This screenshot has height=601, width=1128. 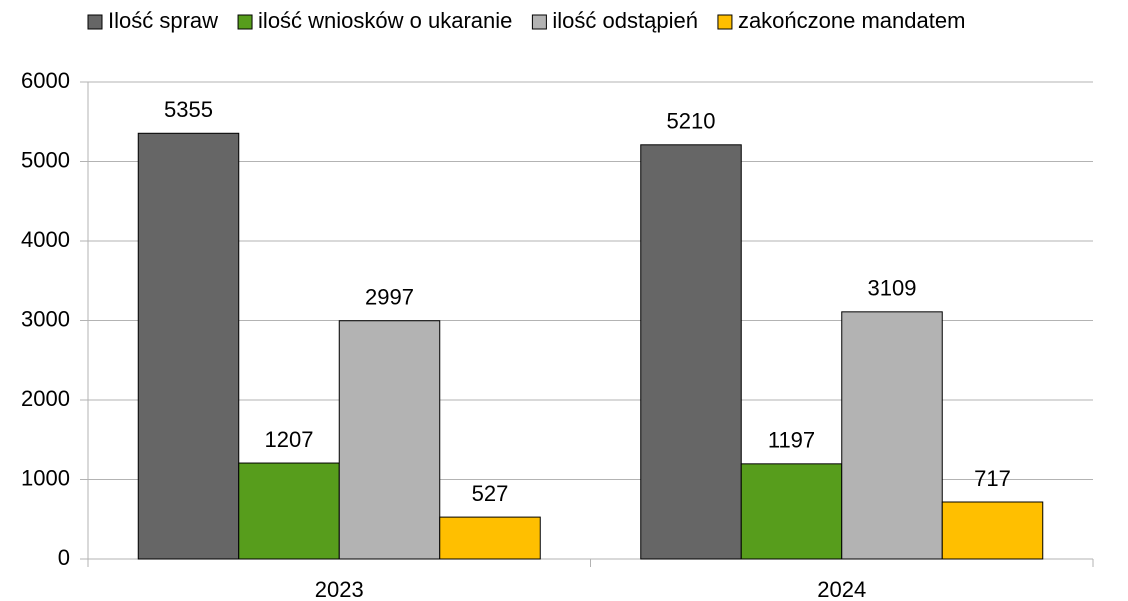 What do you see at coordinates (691, 121) in the screenshot?
I see `data-label: 5210` at bounding box center [691, 121].